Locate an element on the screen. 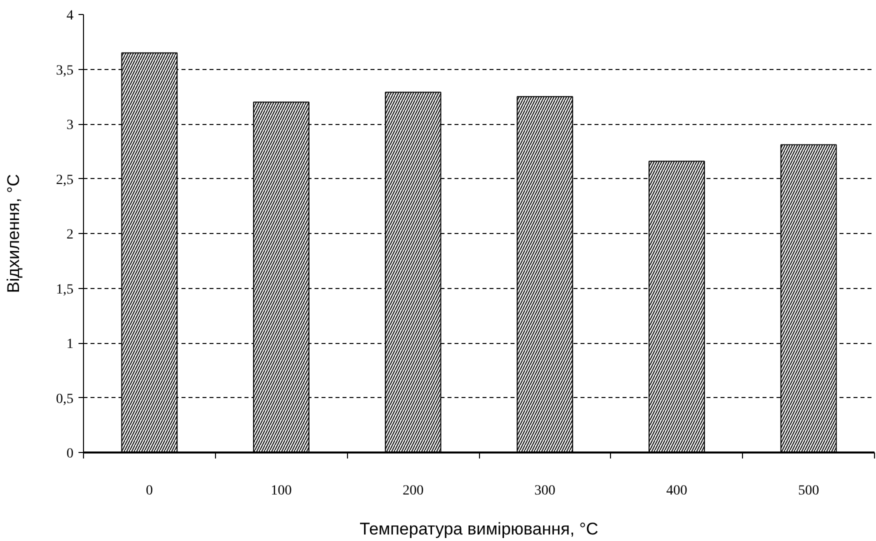 This screenshot has height=541, width=876. x-tick-label: 100 is located at coordinates (281, 491).